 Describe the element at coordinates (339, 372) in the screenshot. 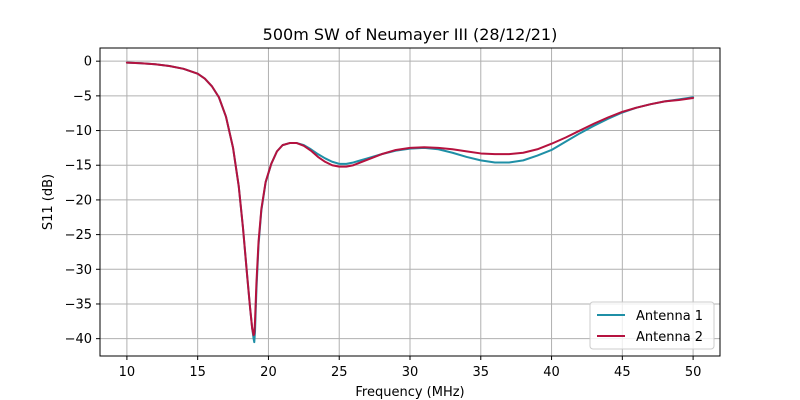

I see `x-tick-label: 25` at that location.